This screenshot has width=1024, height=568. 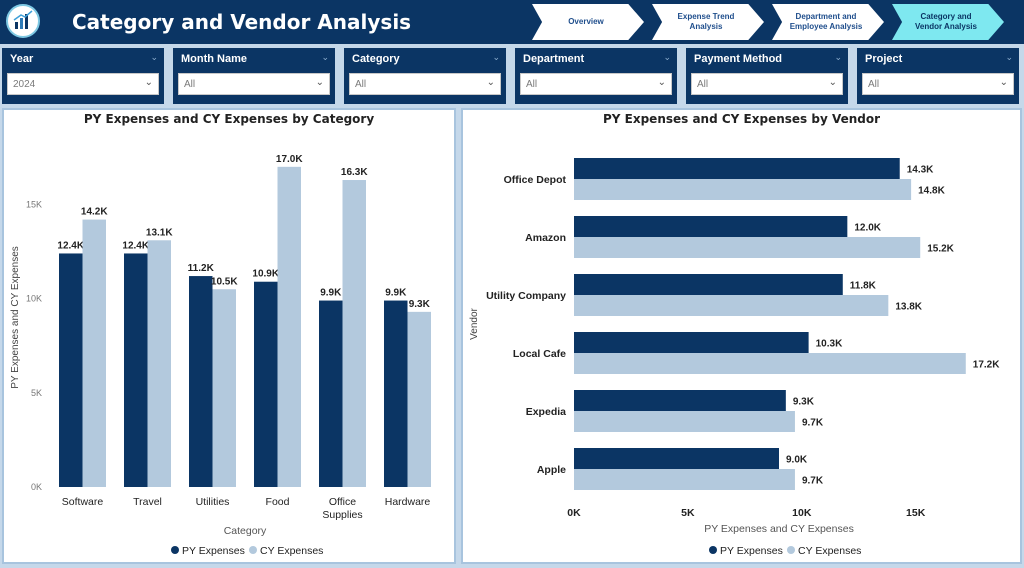 What do you see at coordinates (408, 502) in the screenshot?
I see `x-tick-label: Hardware` at bounding box center [408, 502].